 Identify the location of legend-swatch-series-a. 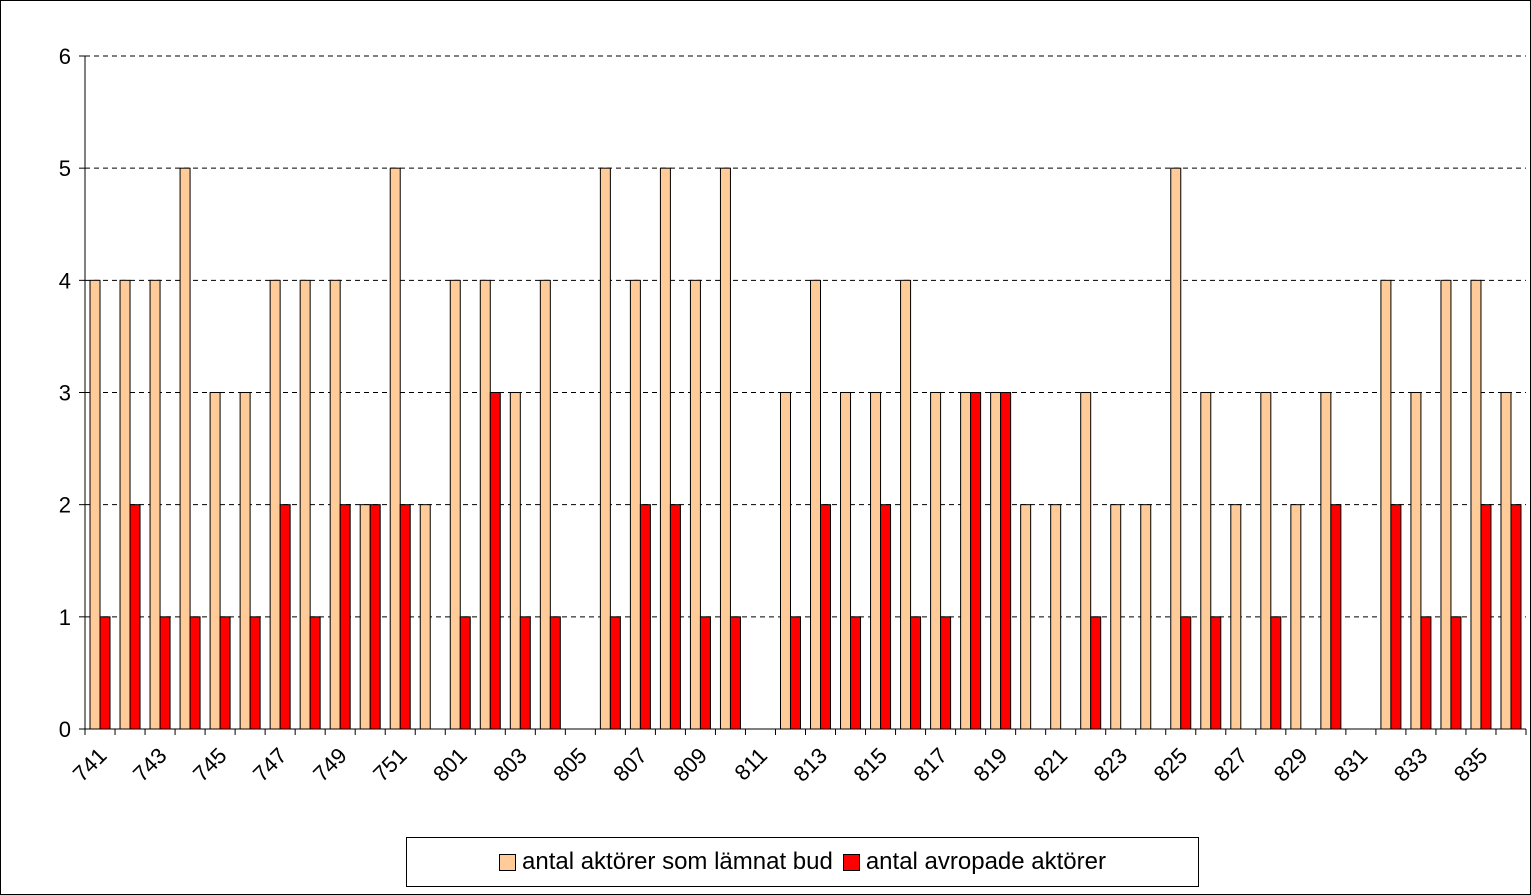
(507, 862).